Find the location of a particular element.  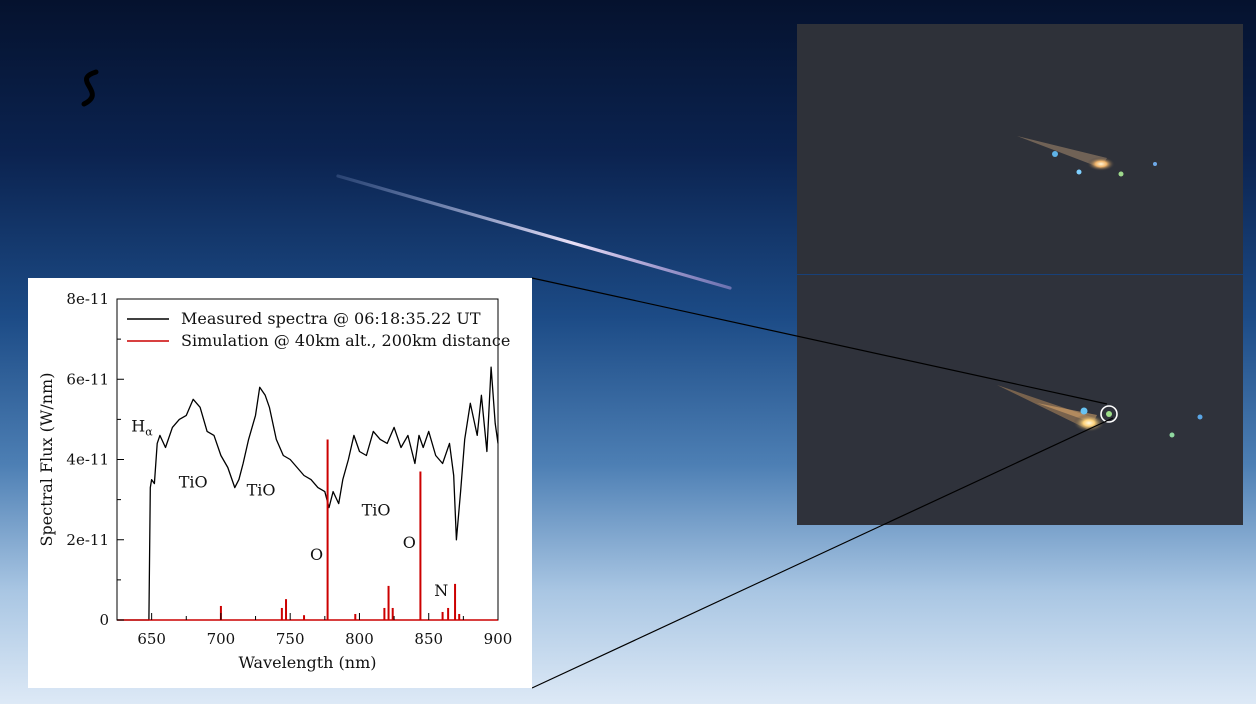

lower-photo-art is located at coordinates (1100, 411).